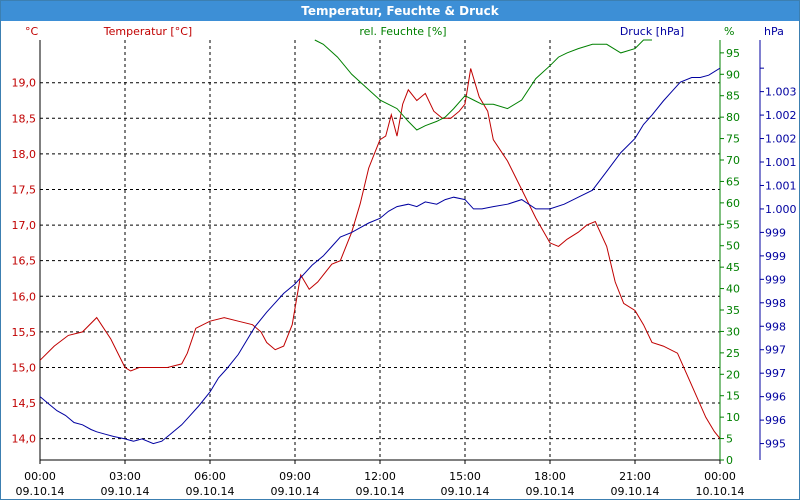 The height and width of the screenshot is (500, 800). What do you see at coordinates (147, 31) in the screenshot?
I see `temperature-axis-title: Temperatur [°C]` at bounding box center [147, 31].